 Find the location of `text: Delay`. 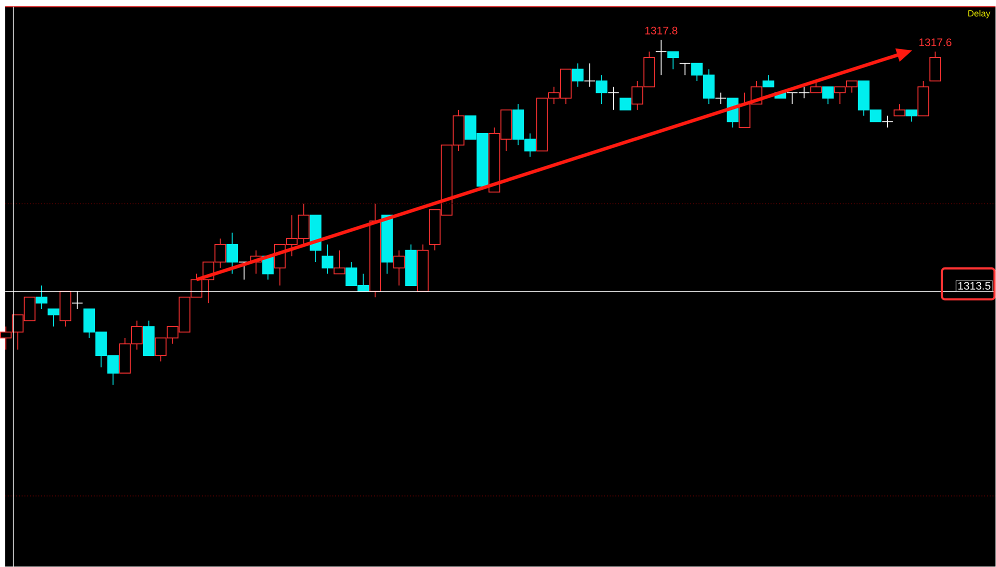

text: Delay is located at coordinates (979, 14).